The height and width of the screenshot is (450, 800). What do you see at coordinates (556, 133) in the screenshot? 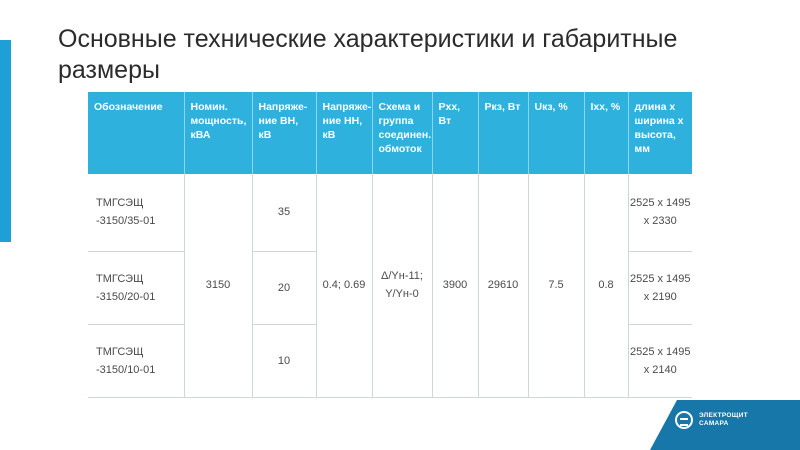
I see `header-ukz: Uкз, %` at bounding box center [556, 133].